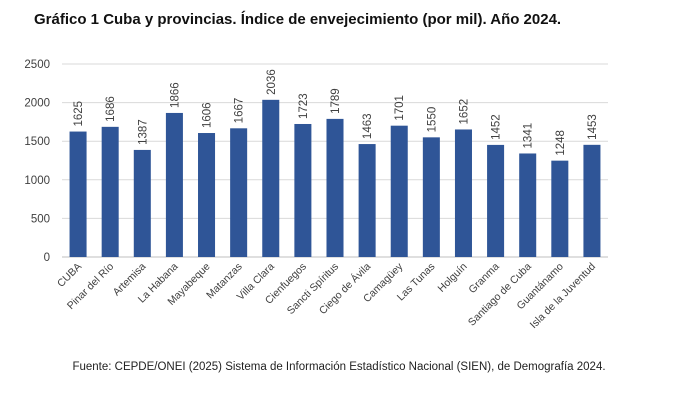  What do you see at coordinates (593, 127) in the screenshot?
I see `data-label: 1453` at bounding box center [593, 127].